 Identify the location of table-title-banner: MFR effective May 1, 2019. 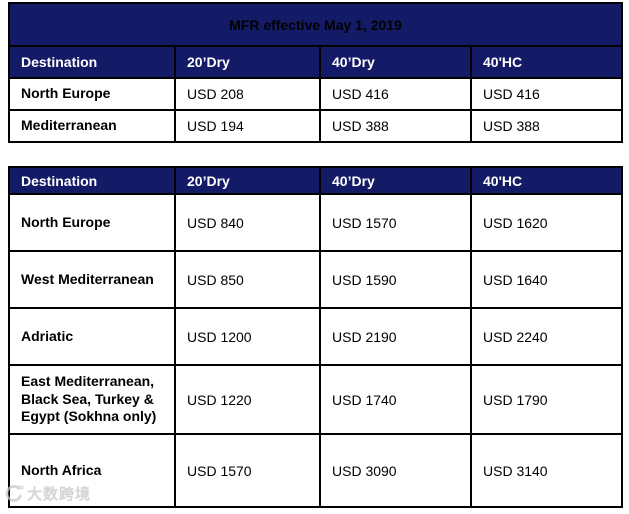
(315, 24).